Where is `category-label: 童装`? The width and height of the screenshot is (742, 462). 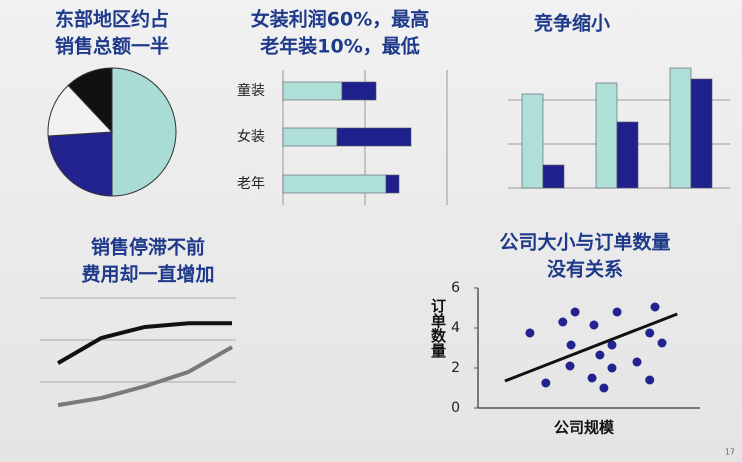
category-label: 童装 is located at coordinates (251, 90).